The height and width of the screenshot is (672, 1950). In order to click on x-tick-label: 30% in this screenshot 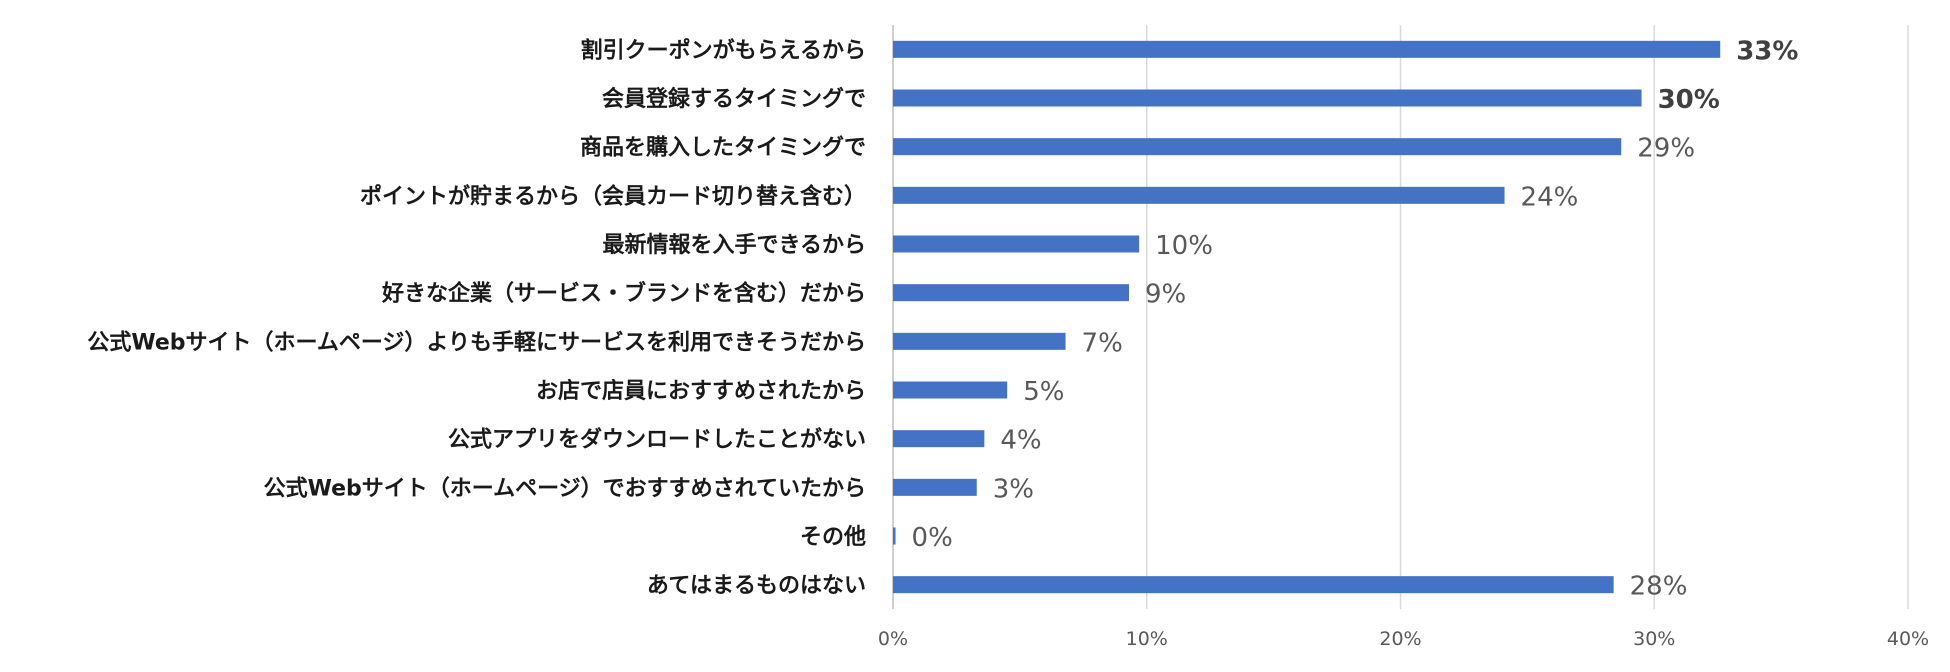, I will do `click(1654, 639)`.